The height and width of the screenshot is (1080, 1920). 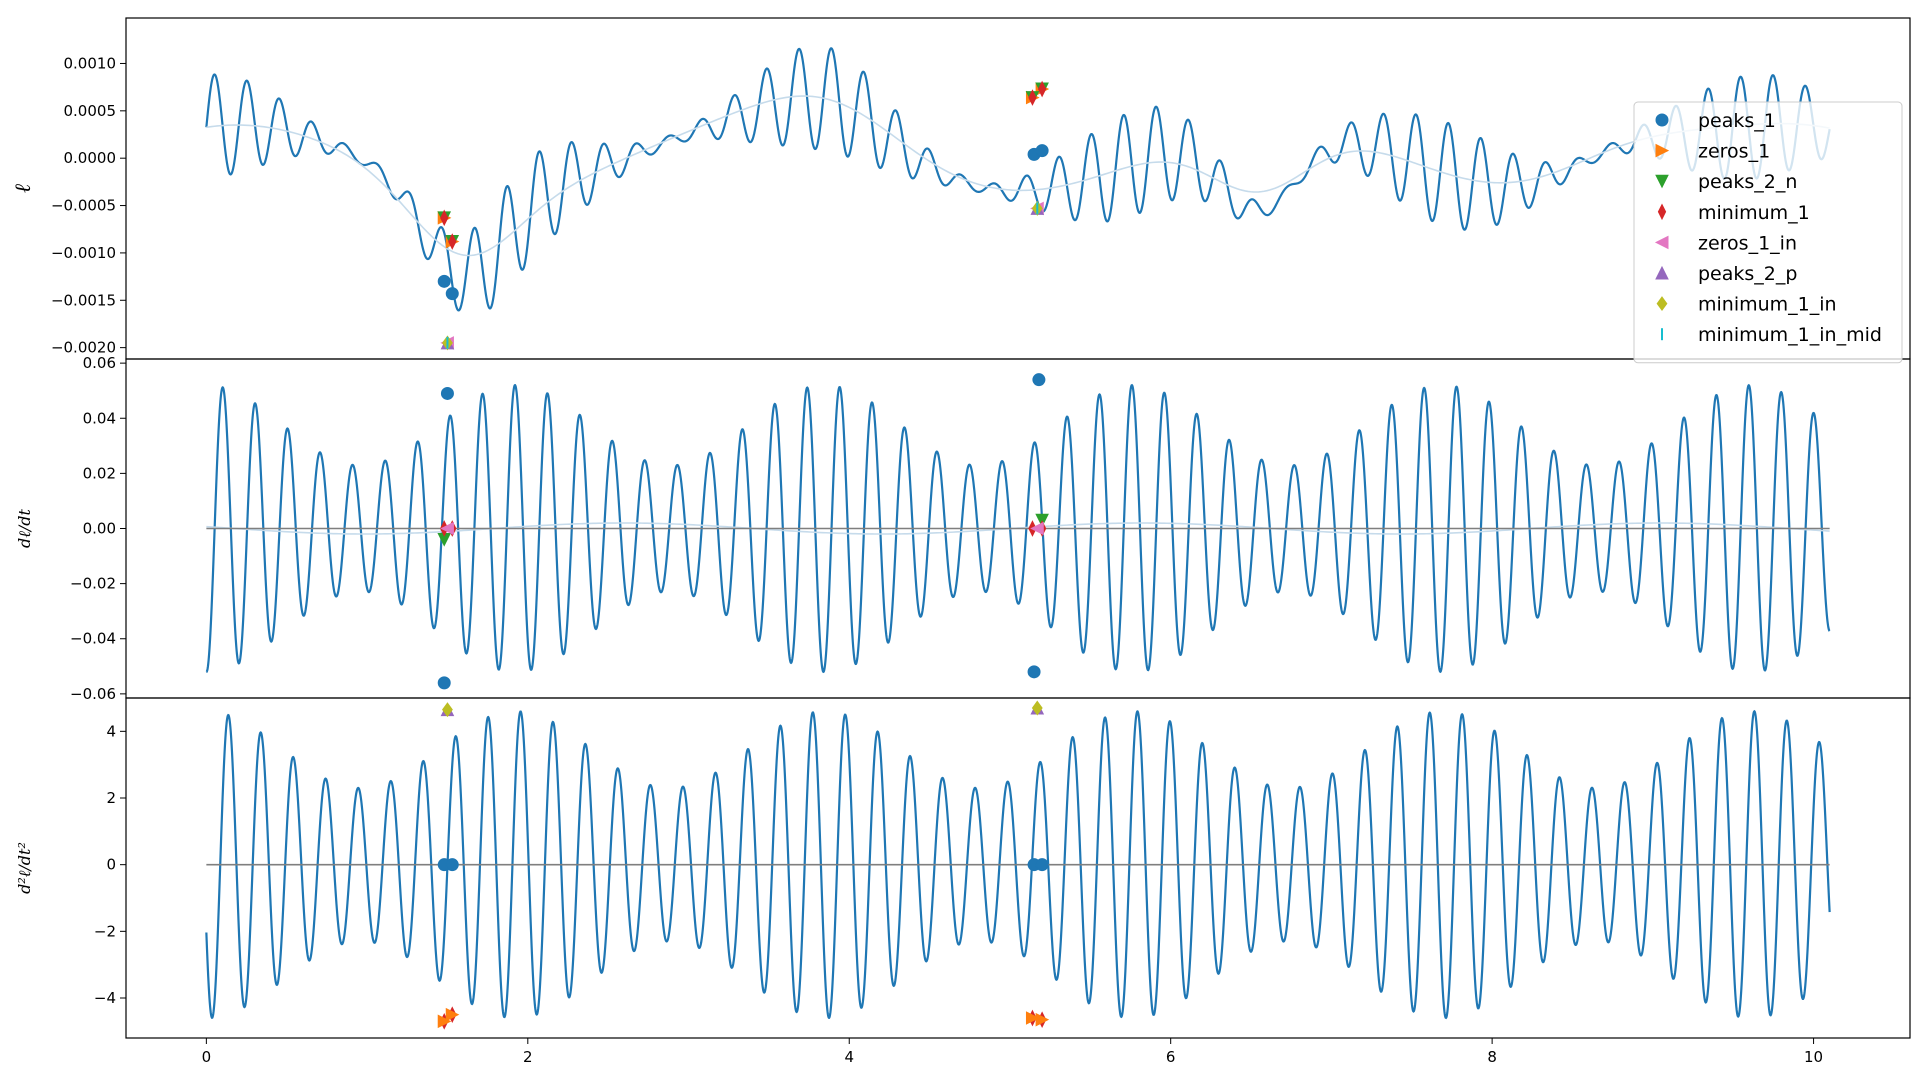 I want to click on y-tick-label: −0.0015, so click(x=83, y=300).